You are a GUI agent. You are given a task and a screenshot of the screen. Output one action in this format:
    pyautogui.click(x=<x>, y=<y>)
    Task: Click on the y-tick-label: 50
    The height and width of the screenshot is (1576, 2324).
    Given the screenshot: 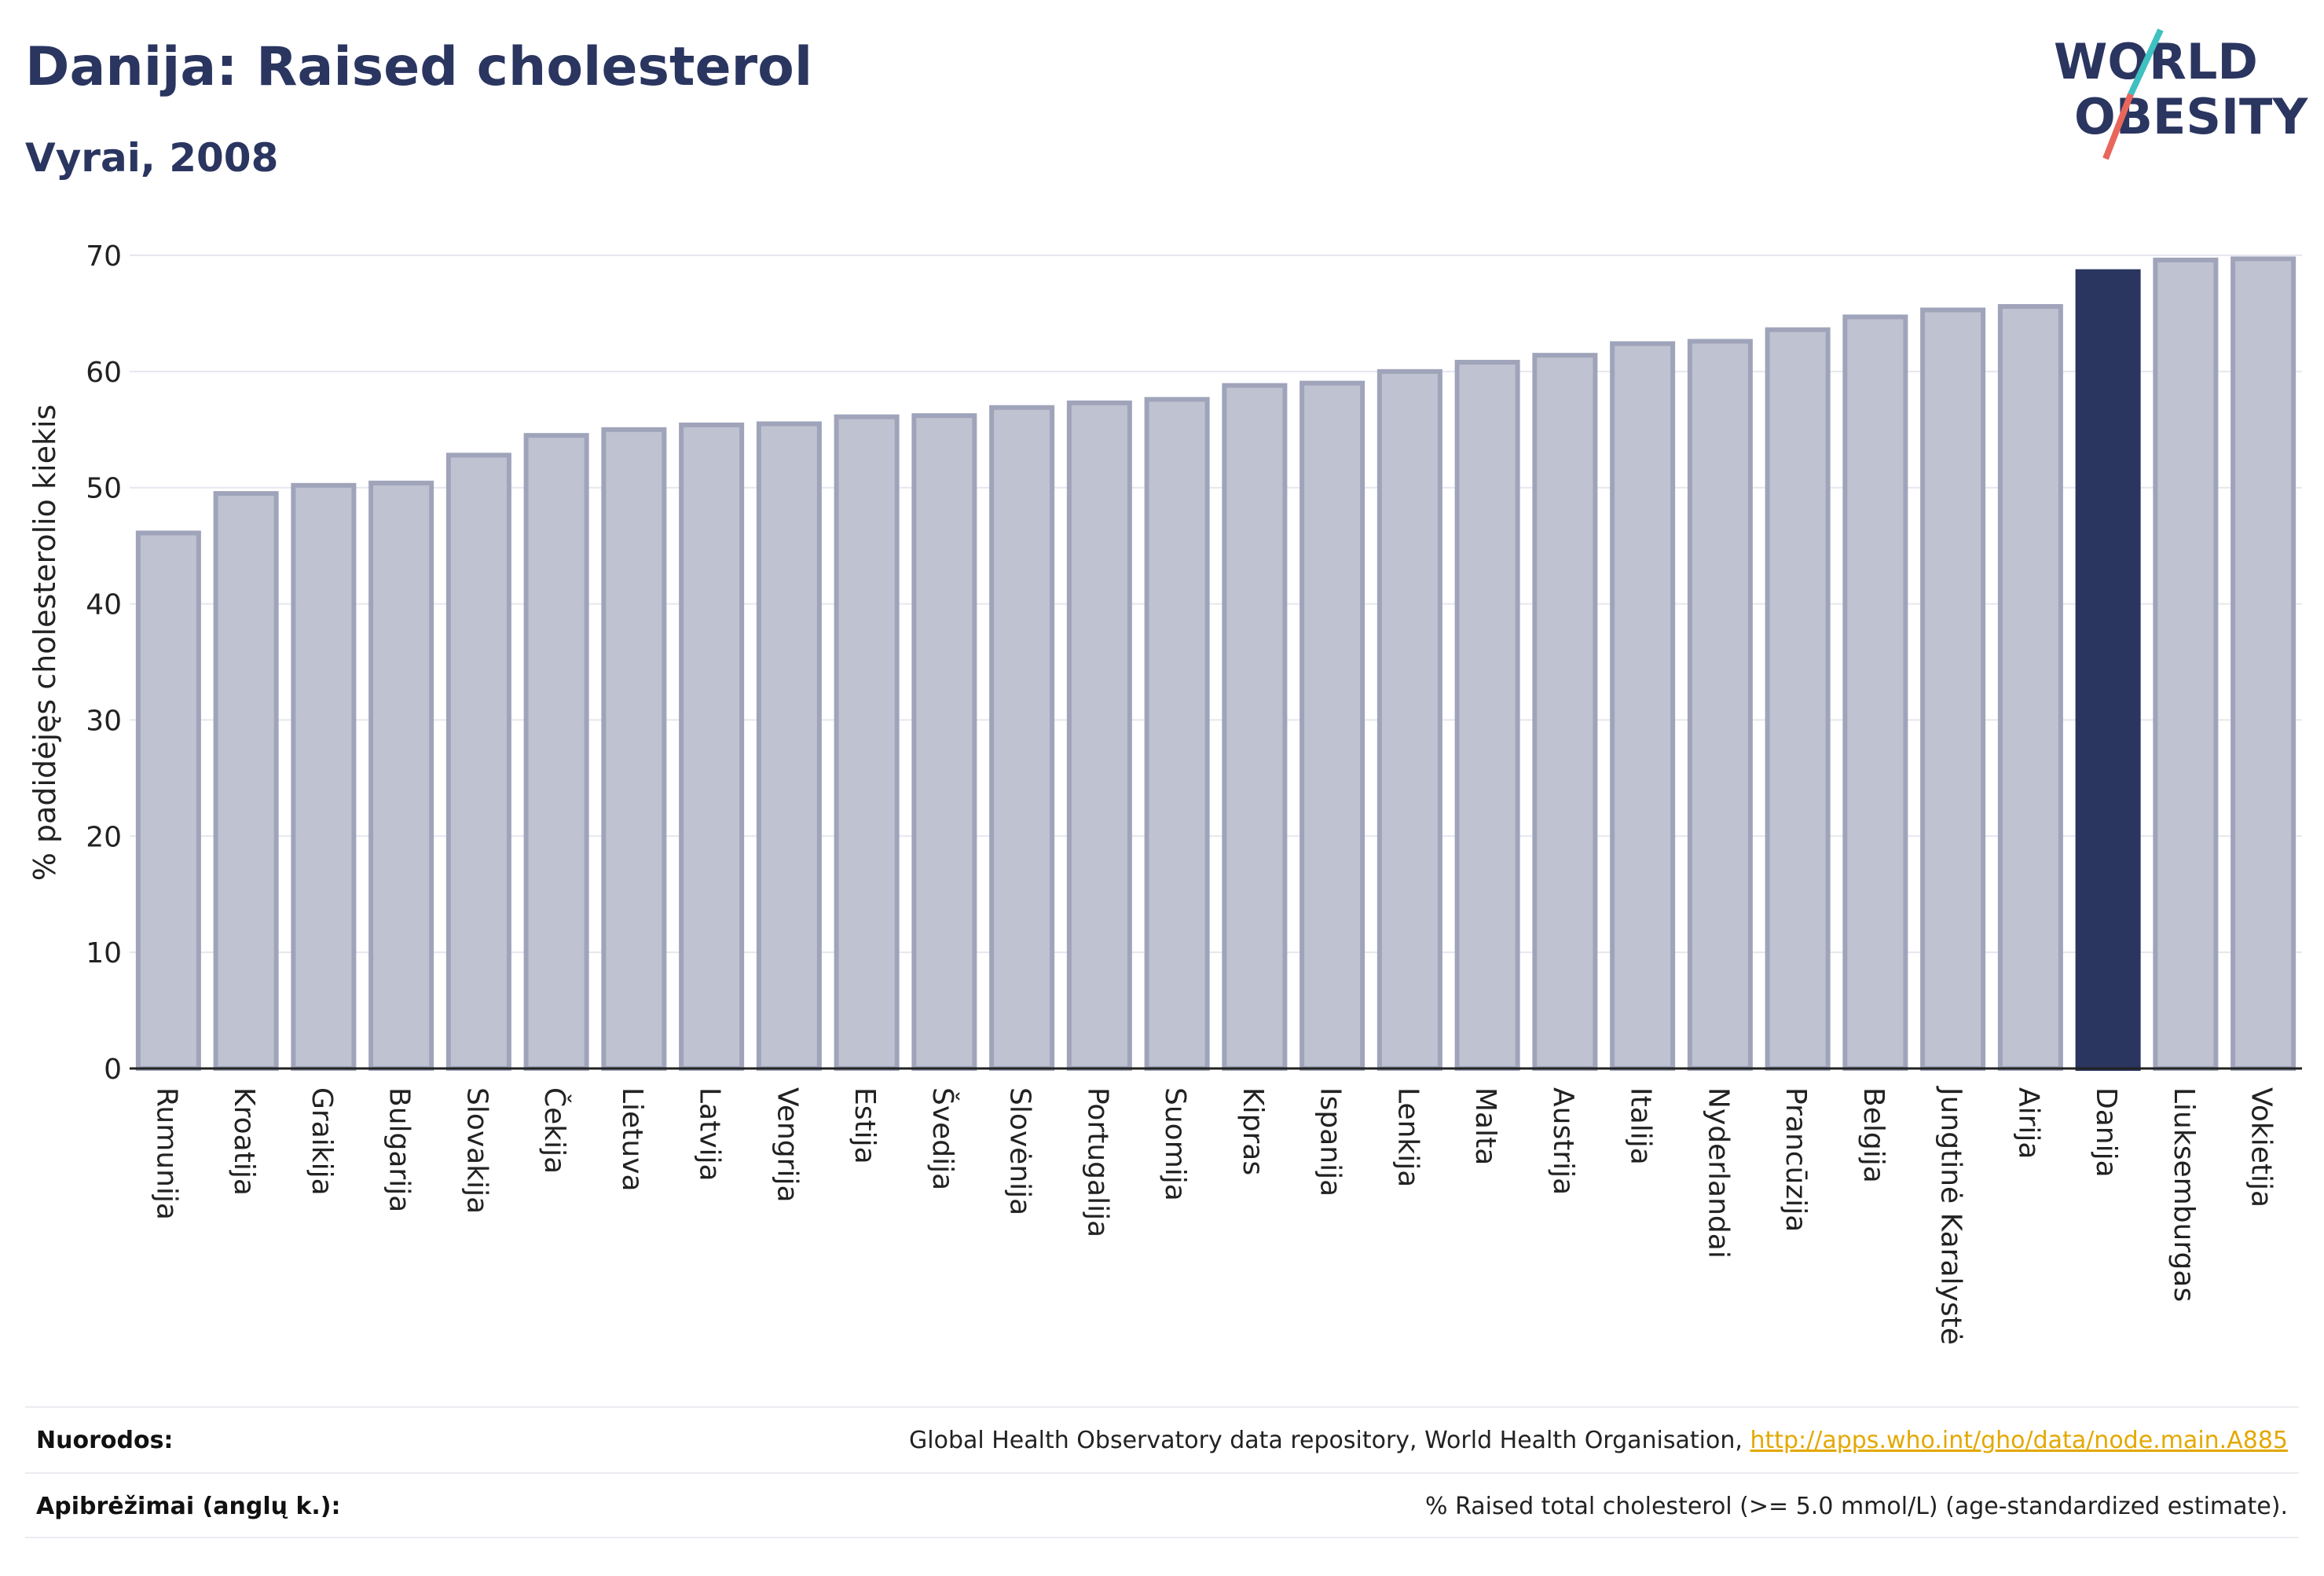 What is the action you would take?
    pyautogui.click(x=104, y=489)
    